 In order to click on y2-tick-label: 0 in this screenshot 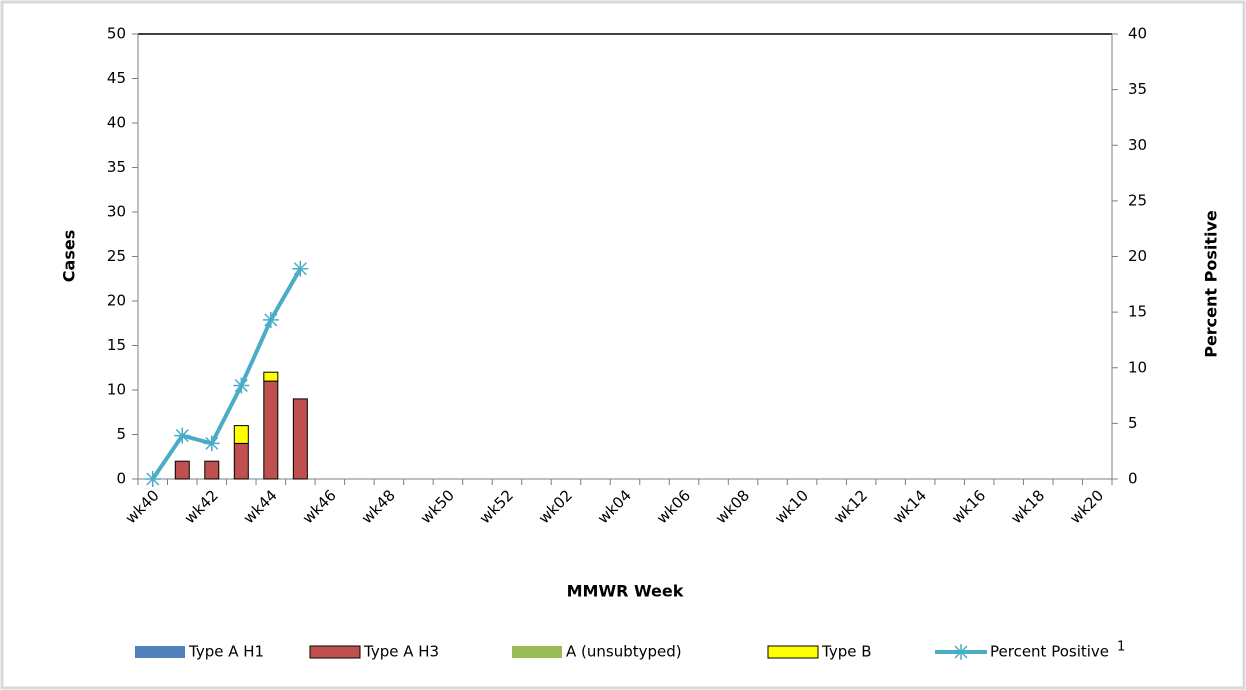, I will do `click(1133, 479)`.